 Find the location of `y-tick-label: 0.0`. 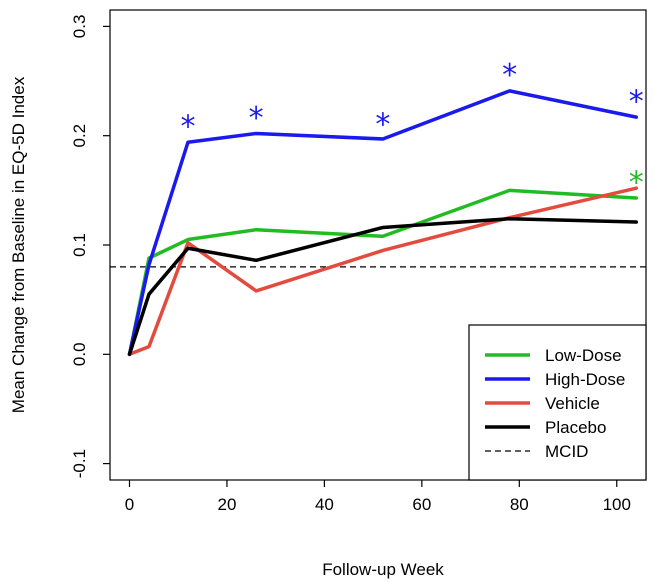

y-tick-label: 0.0 is located at coordinates (79, 354).